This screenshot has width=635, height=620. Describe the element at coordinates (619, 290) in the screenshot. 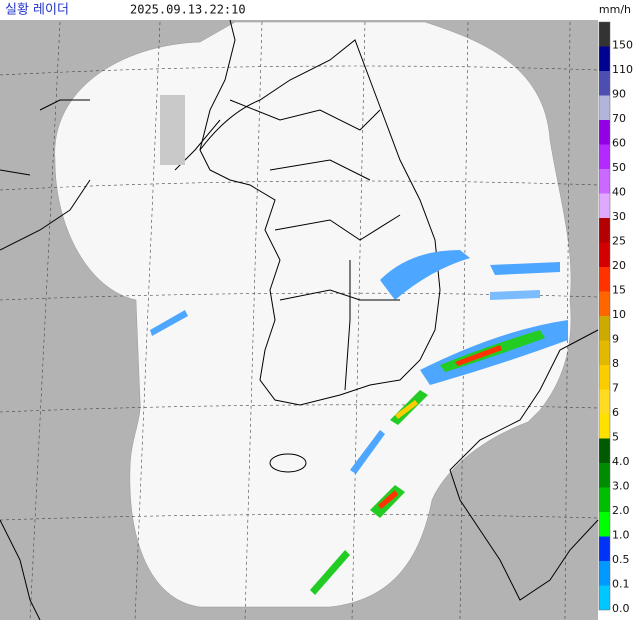

I see `legend-label: 15` at that location.